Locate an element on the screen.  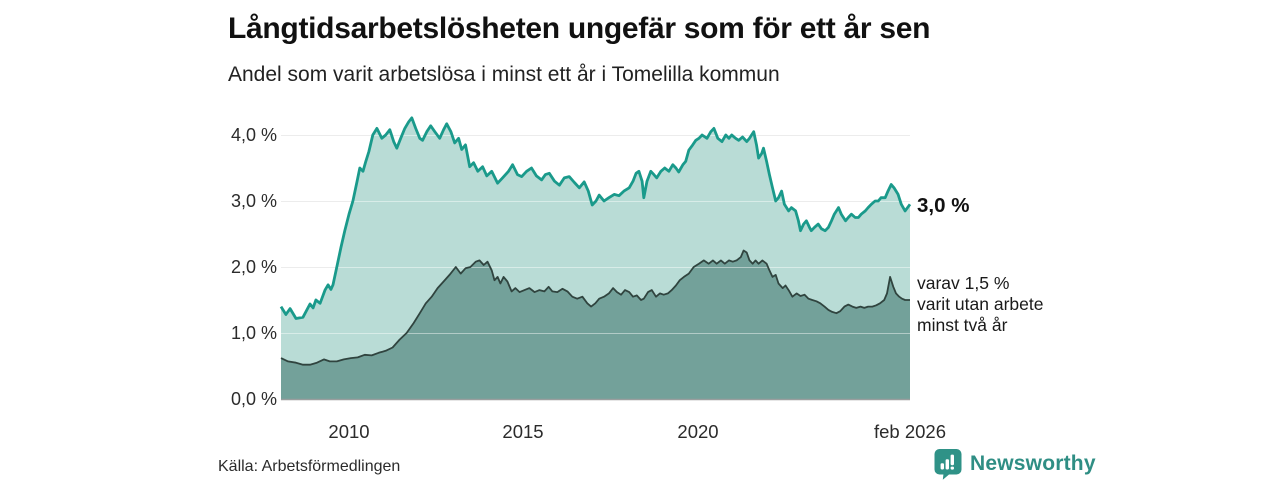
newsworthy-logo: Newsworthy is located at coordinates (1015, 463).